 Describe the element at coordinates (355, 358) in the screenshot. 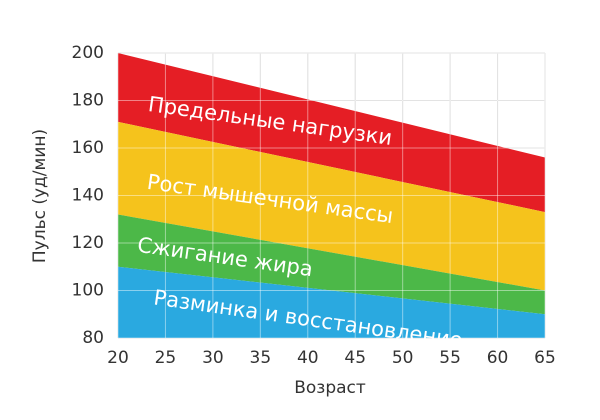

I see `x-tick-label: 45` at that location.